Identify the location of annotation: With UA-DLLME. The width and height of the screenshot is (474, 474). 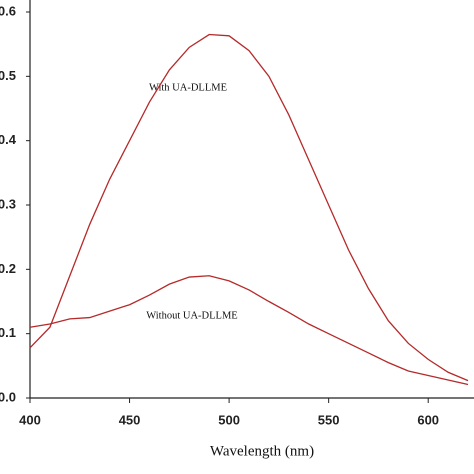
(188, 87).